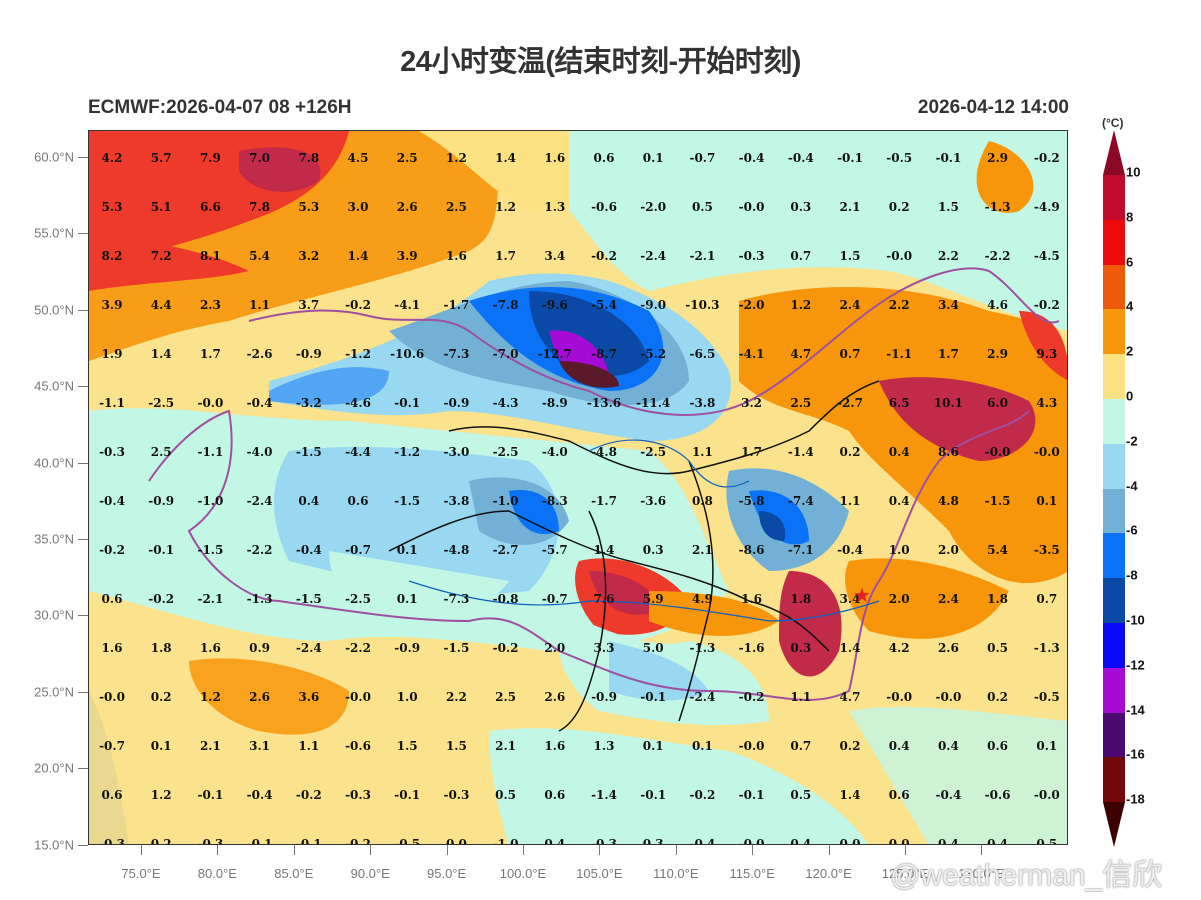  What do you see at coordinates (161, 501) in the screenshot?
I see `grid-value: -0.9` at bounding box center [161, 501].